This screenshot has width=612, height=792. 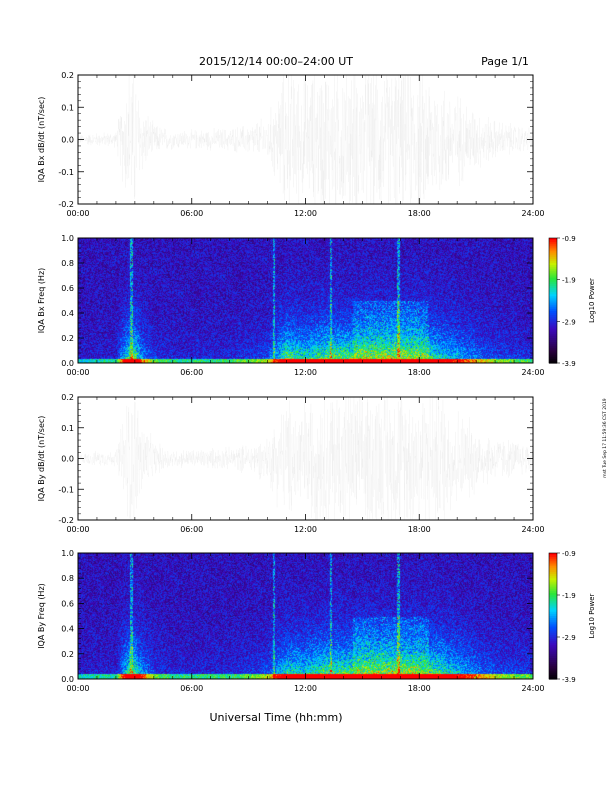 What do you see at coordinates (66, 204) in the screenshot?
I see `y-tick-label: -0.2` at bounding box center [66, 204].